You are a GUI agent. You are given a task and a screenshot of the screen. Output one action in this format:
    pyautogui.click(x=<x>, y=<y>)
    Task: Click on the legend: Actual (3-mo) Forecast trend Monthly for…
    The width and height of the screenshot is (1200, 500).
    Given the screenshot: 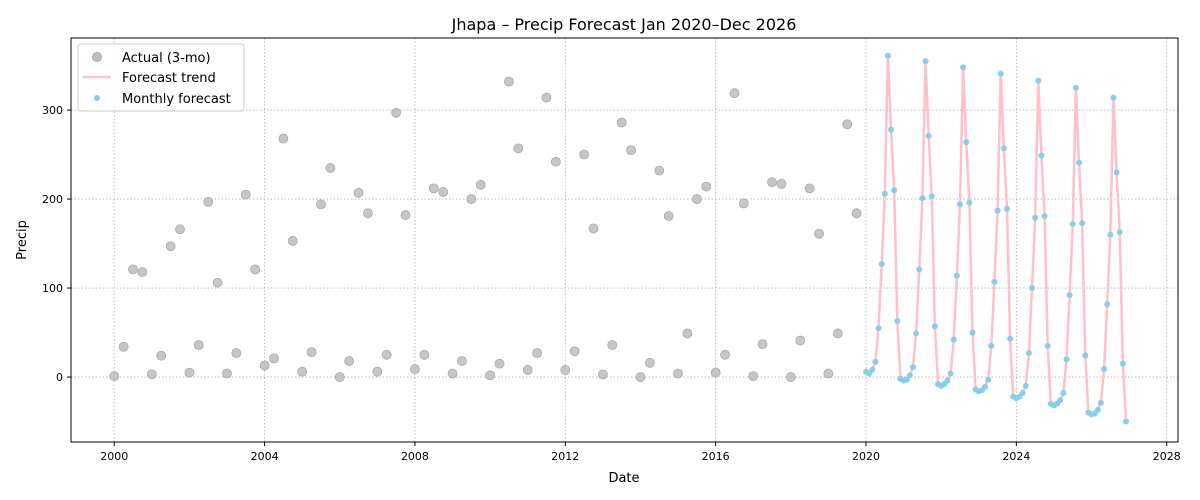 What is the action you would take?
    pyautogui.click(x=161, y=77)
    